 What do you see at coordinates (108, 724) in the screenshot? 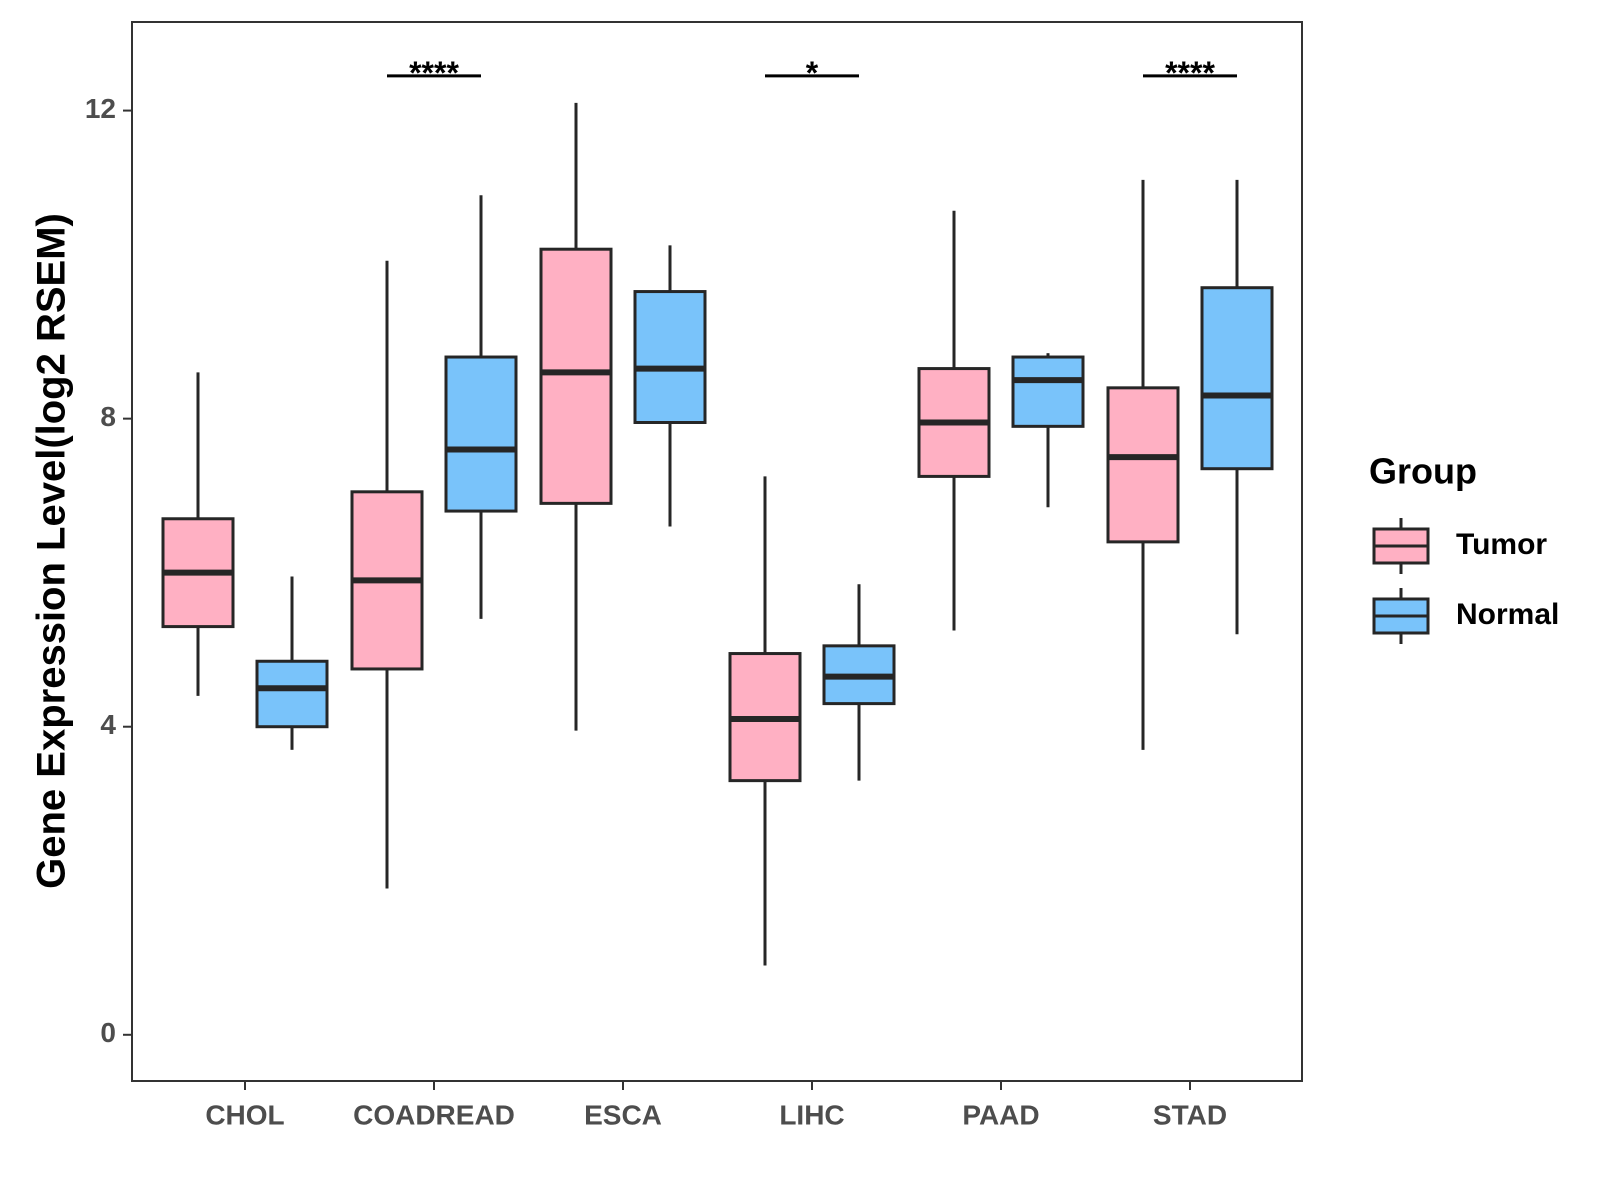
I see `y-tick-label: 4` at bounding box center [108, 724].